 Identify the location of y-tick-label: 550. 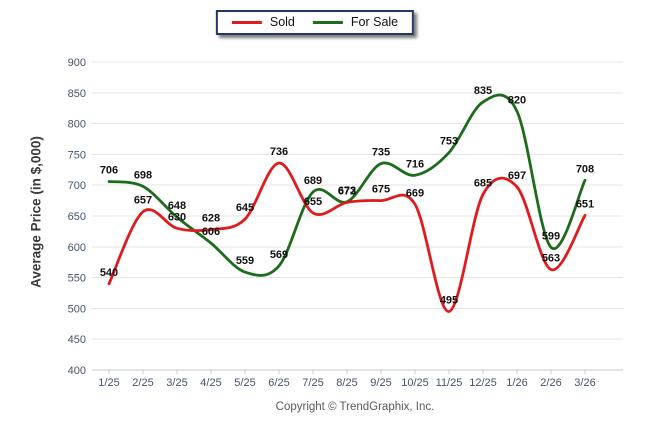
(77, 279).